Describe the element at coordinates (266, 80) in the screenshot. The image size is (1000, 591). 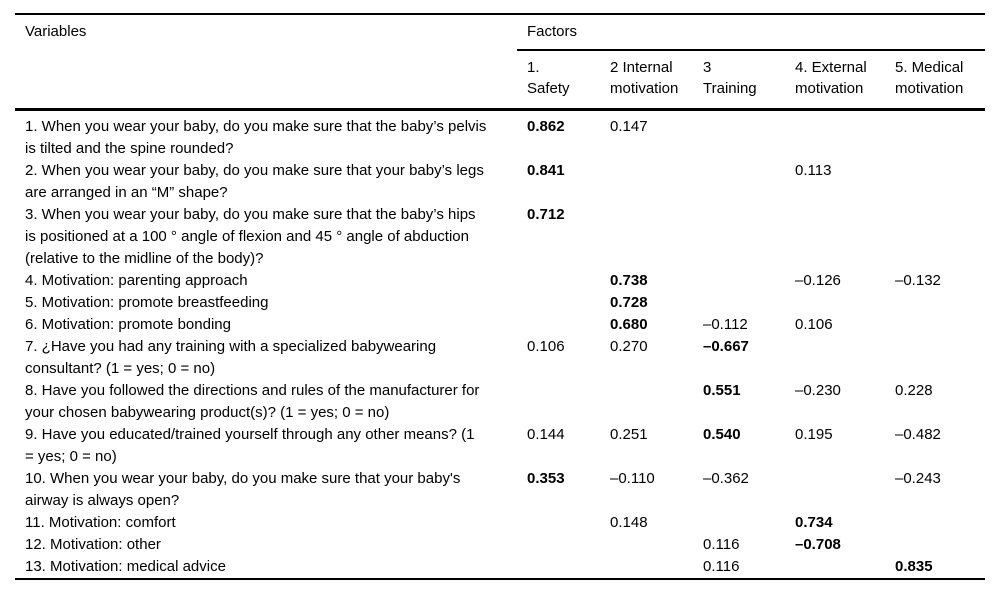
I see `empty-header-cell` at that location.